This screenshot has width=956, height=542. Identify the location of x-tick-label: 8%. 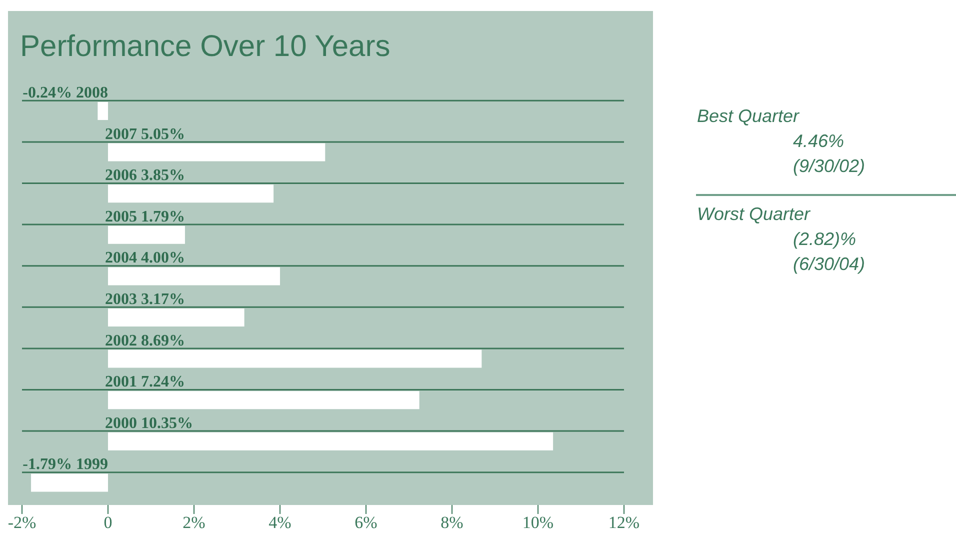
(452, 522).